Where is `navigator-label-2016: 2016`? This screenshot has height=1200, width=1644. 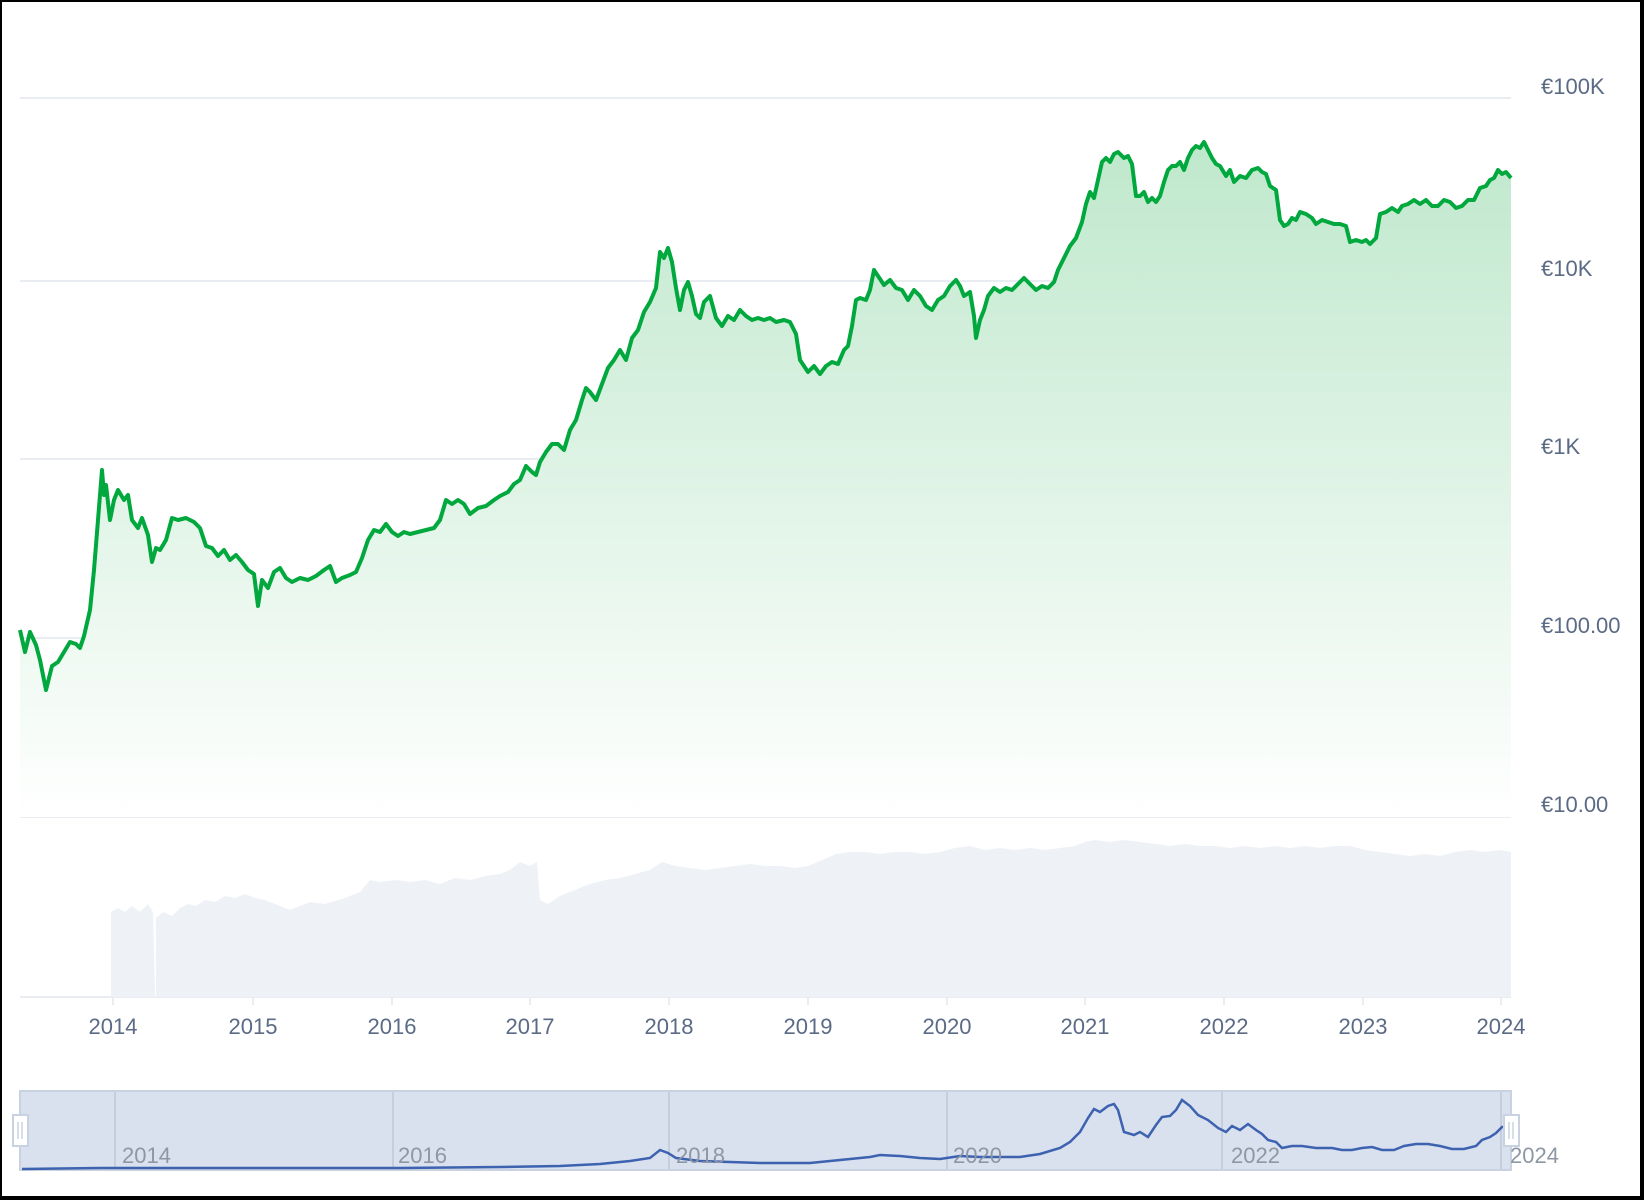
navigator-label-2016: 2016 is located at coordinates (422, 1155).